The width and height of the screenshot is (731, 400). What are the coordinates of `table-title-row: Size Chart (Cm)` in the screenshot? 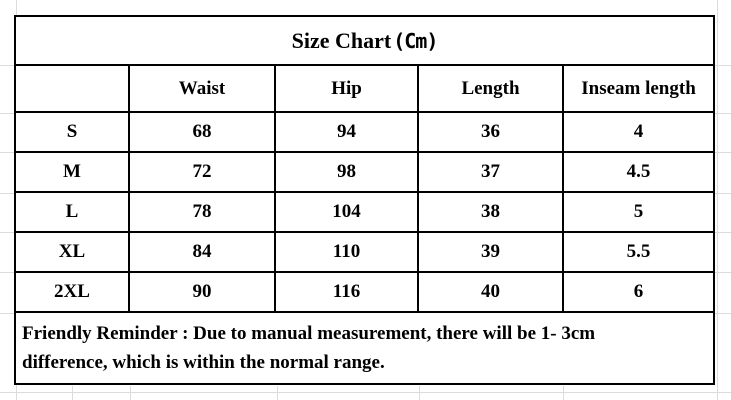 It's located at (364, 40).